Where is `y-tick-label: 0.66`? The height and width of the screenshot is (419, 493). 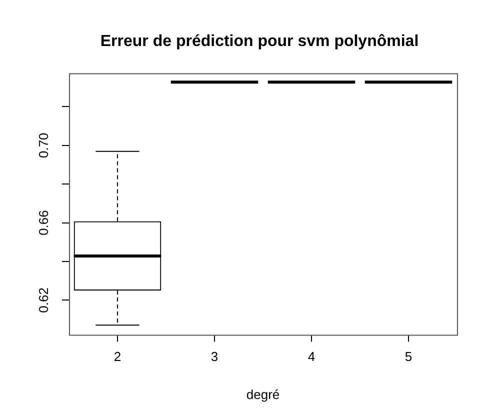
y-tick-label: 0.66 is located at coordinates (44, 223).